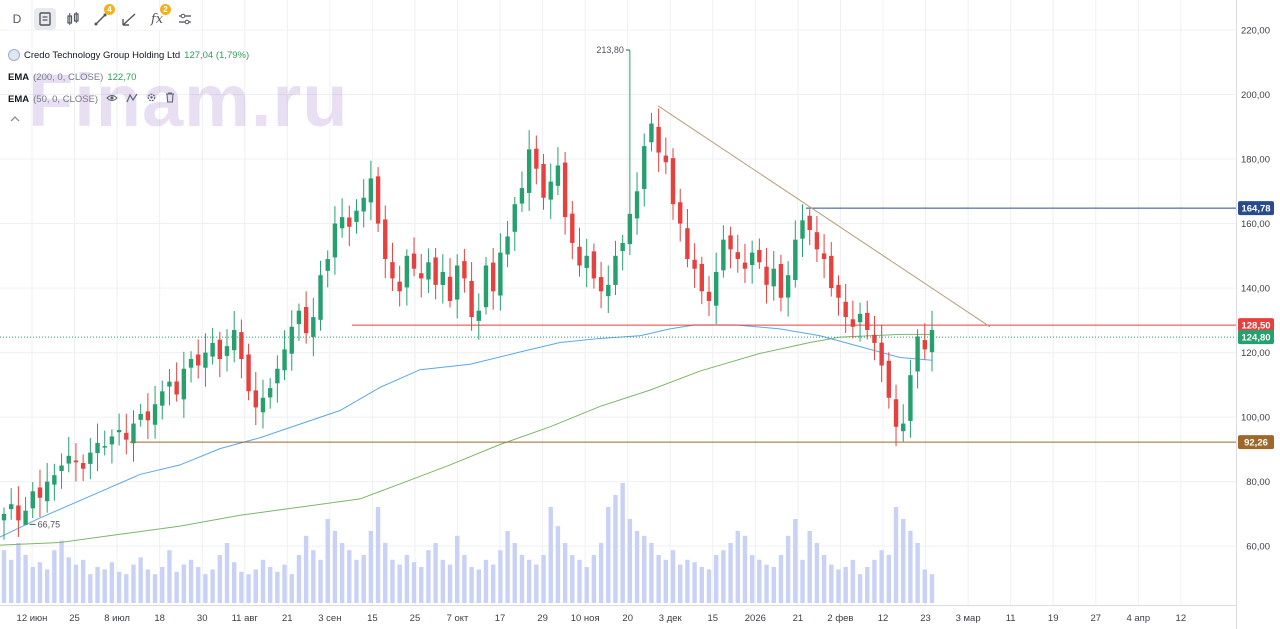  I want to click on y-tick-label: 60,00, so click(1258, 547).